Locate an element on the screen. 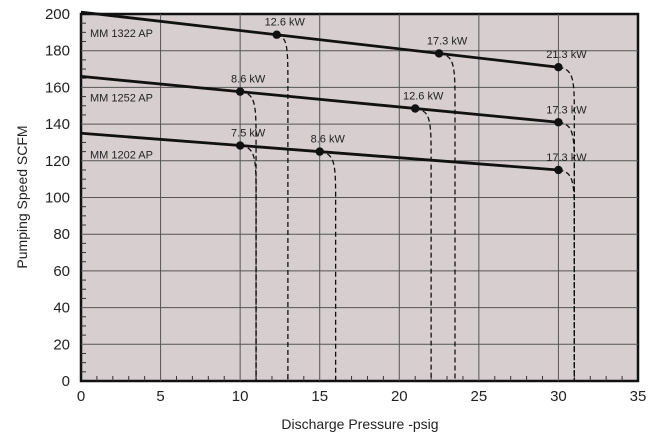 The width and height of the screenshot is (668, 438). y-tick-label: 20 is located at coordinates (61, 344).